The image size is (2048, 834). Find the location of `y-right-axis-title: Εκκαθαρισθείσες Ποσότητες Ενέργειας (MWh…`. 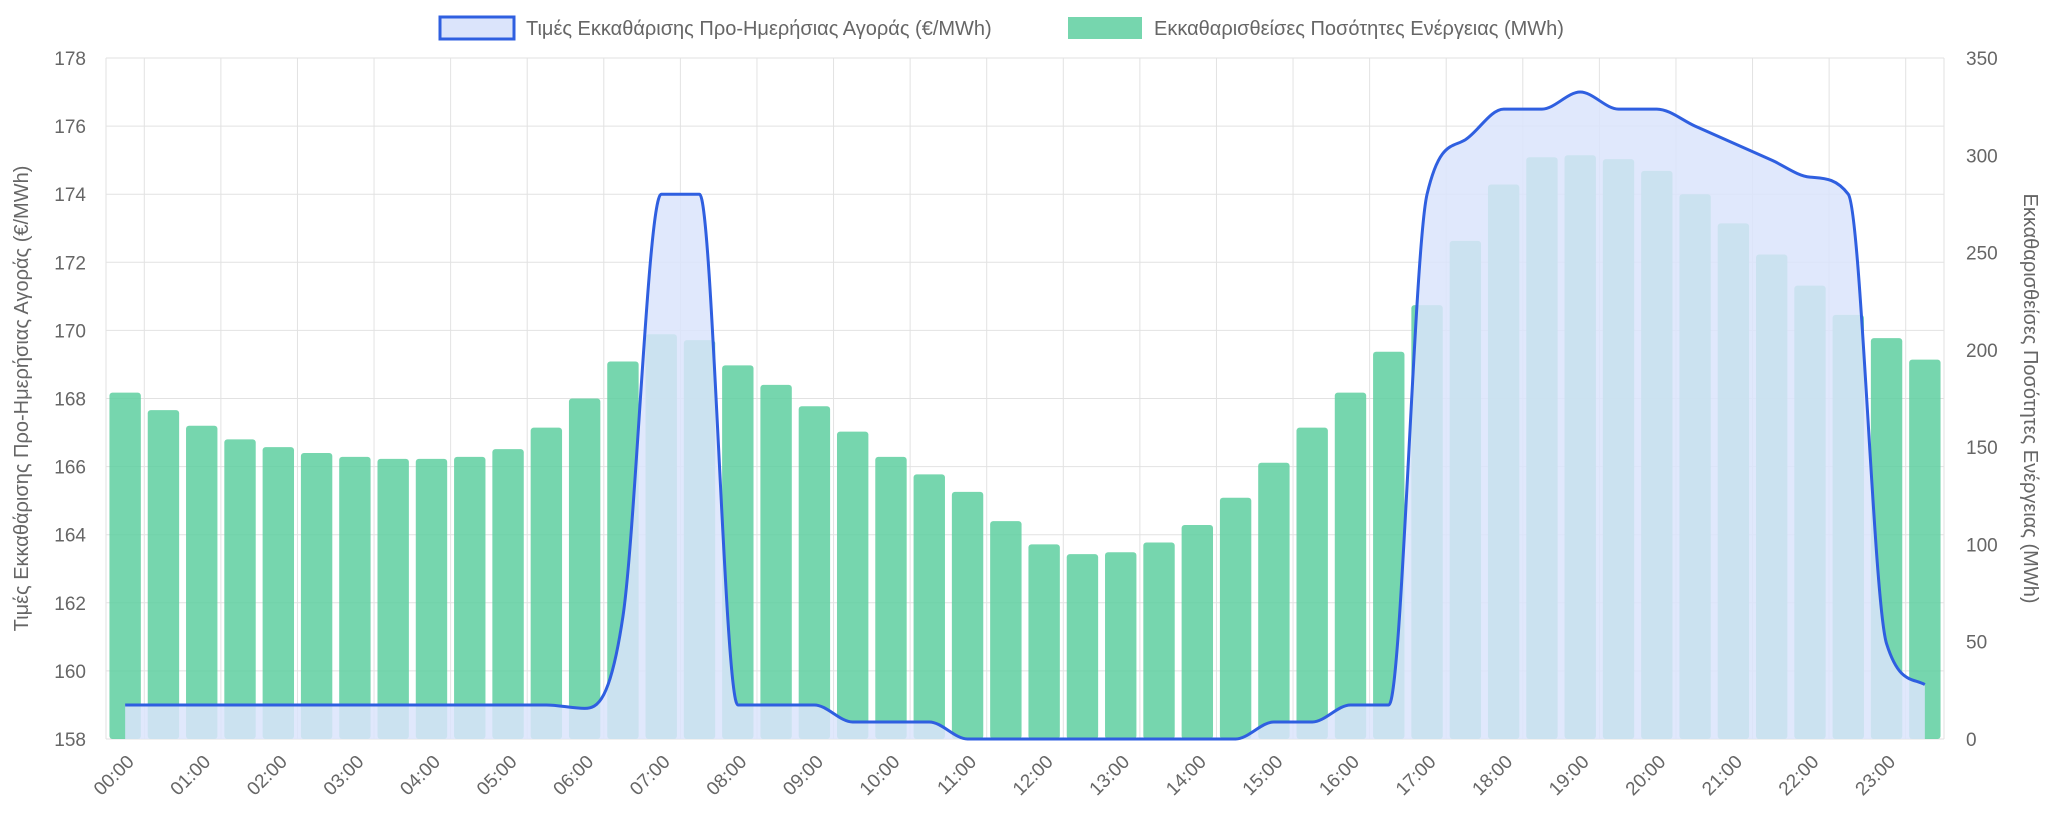

y-right-axis-title: Εκκαθαρισθείσες Ποσότητες Ενέργειας (MWh… is located at coordinates (2030, 399).